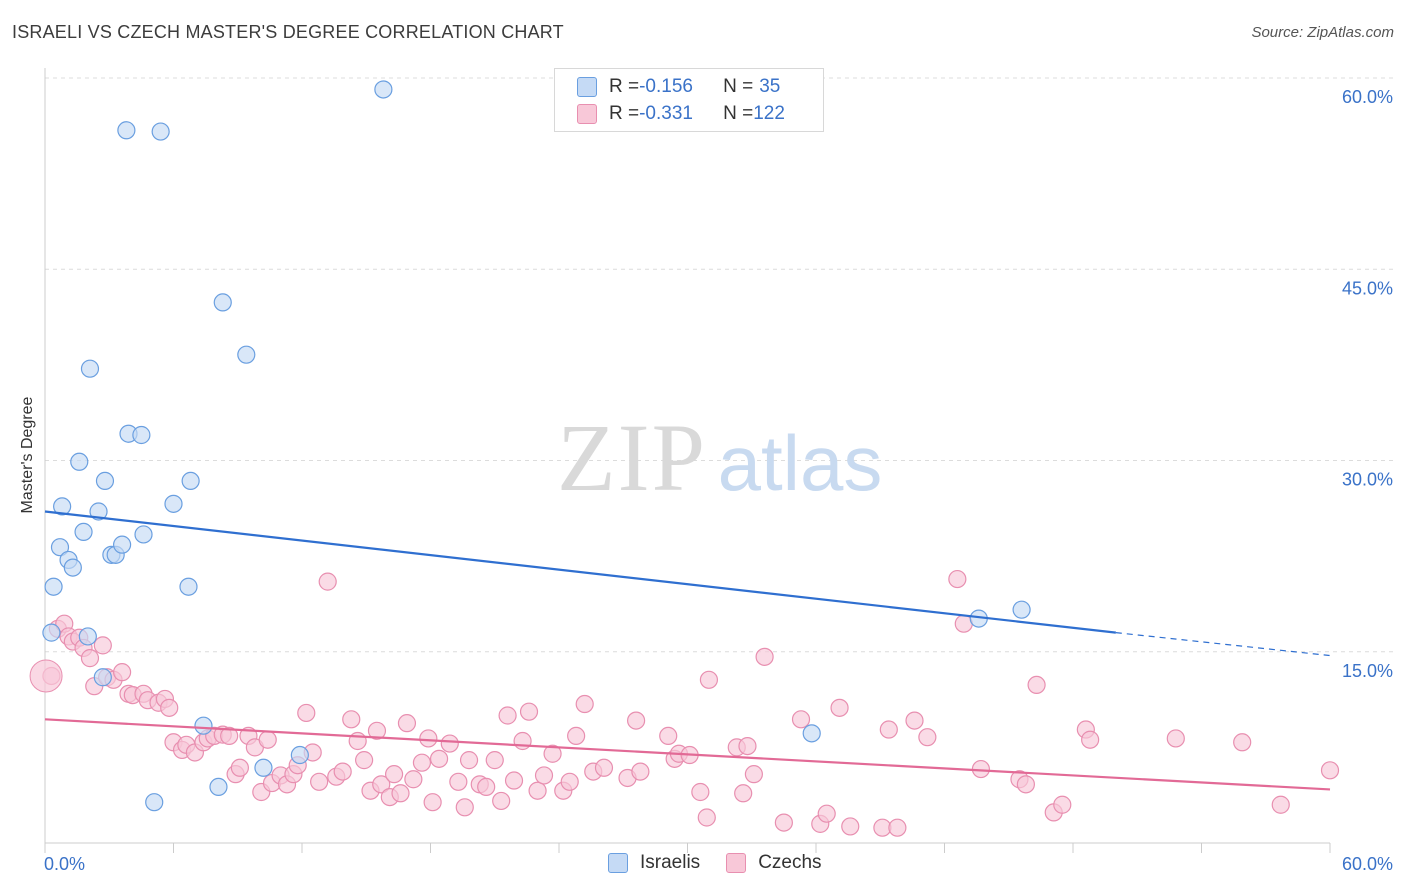 The image size is (1406, 892). I want to click on watermark-atlas: atlas, so click(800, 463).